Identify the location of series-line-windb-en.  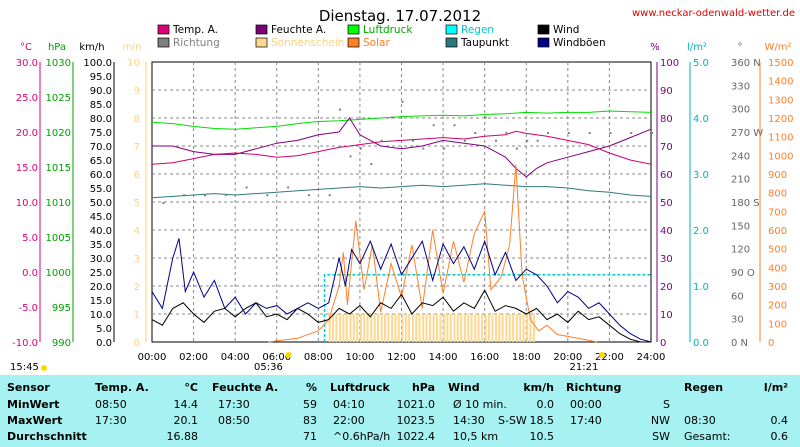
(401, 290).